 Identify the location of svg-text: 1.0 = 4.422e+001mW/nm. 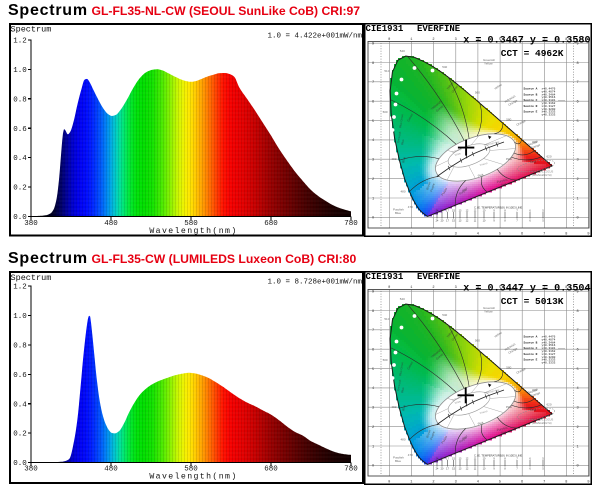
(314, 37).